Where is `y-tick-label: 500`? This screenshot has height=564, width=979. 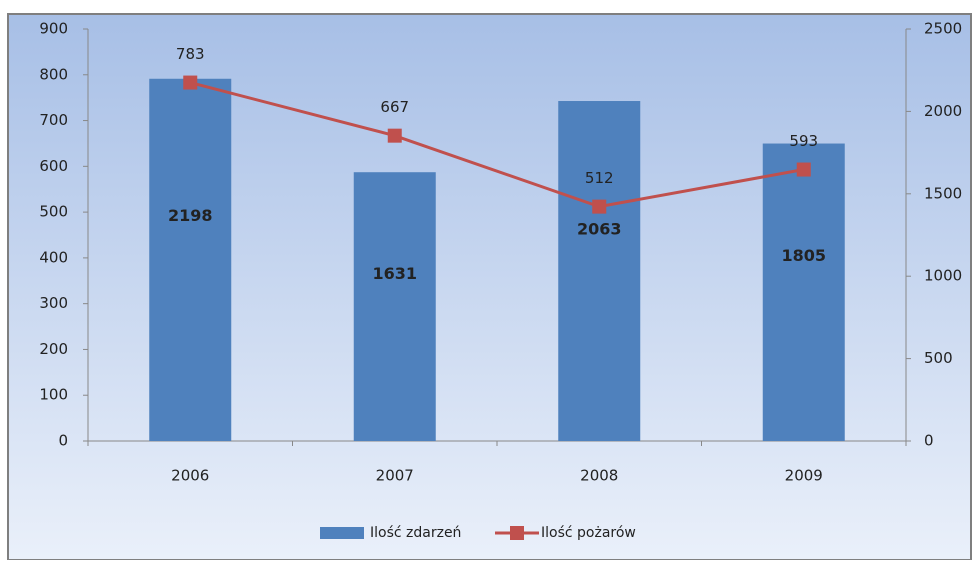 y-tick-label: 500 is located at coordinates (53, 212).